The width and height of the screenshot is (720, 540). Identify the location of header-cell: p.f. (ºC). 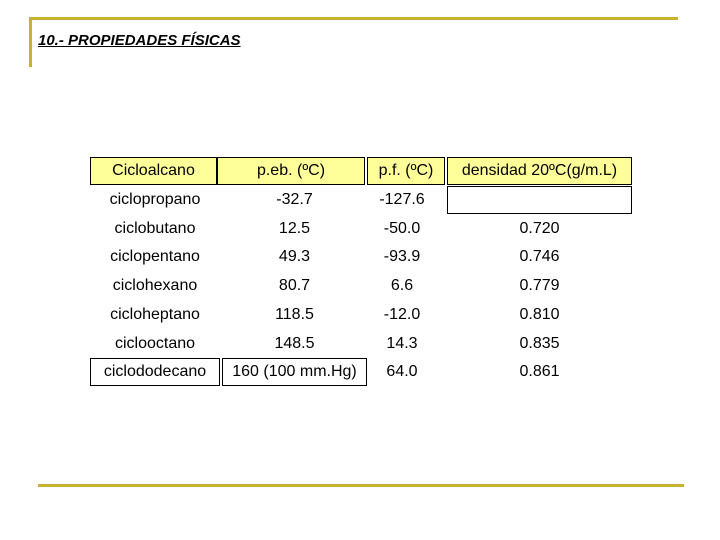
(406, 171).